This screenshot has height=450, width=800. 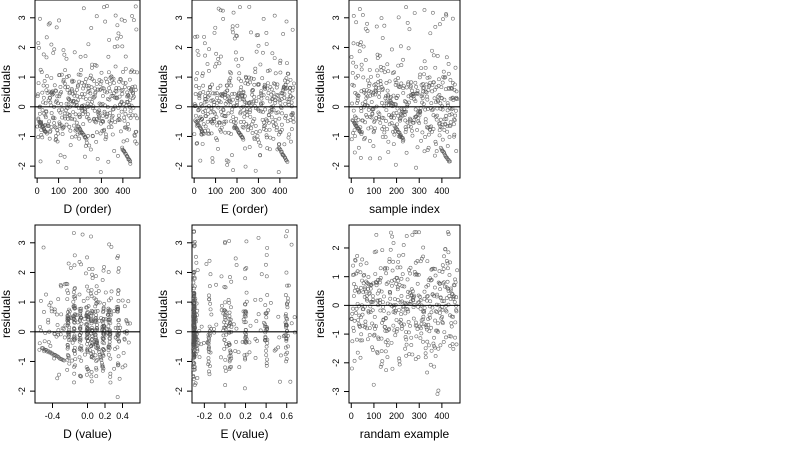 What do you see at coordinates (336, 247) in the screenshot?
I see `y-tick-label: 2` at bounding box center [336, 247].